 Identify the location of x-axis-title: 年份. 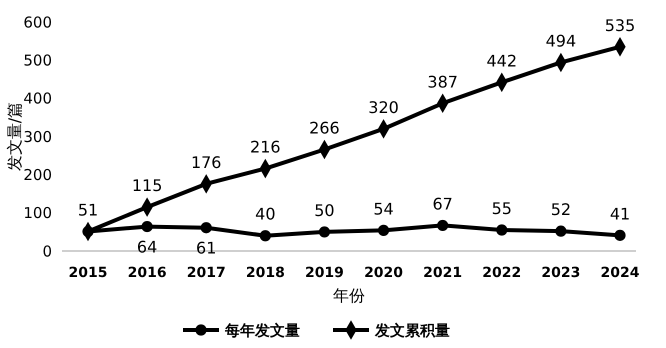
(349, 295).